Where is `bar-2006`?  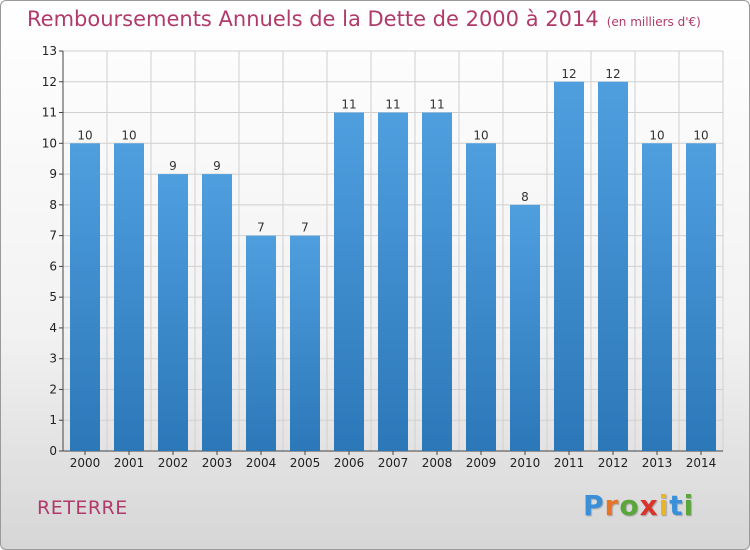 bar-2006 is located at coordinates (349, 282).